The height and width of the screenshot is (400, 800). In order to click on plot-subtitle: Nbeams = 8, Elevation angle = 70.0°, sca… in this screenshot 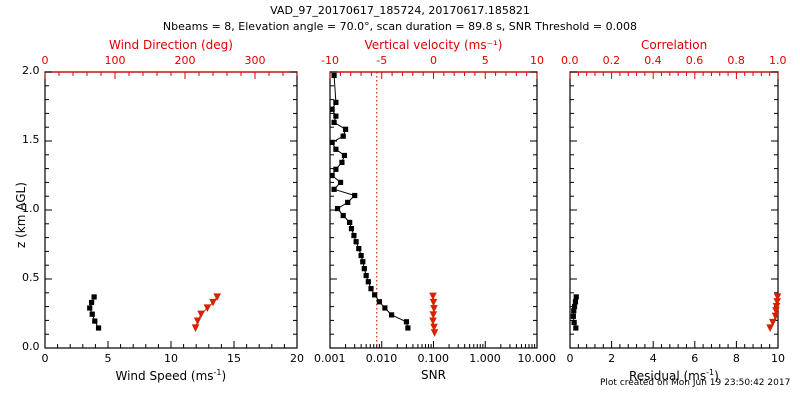, I will do `click(400, 26)`.